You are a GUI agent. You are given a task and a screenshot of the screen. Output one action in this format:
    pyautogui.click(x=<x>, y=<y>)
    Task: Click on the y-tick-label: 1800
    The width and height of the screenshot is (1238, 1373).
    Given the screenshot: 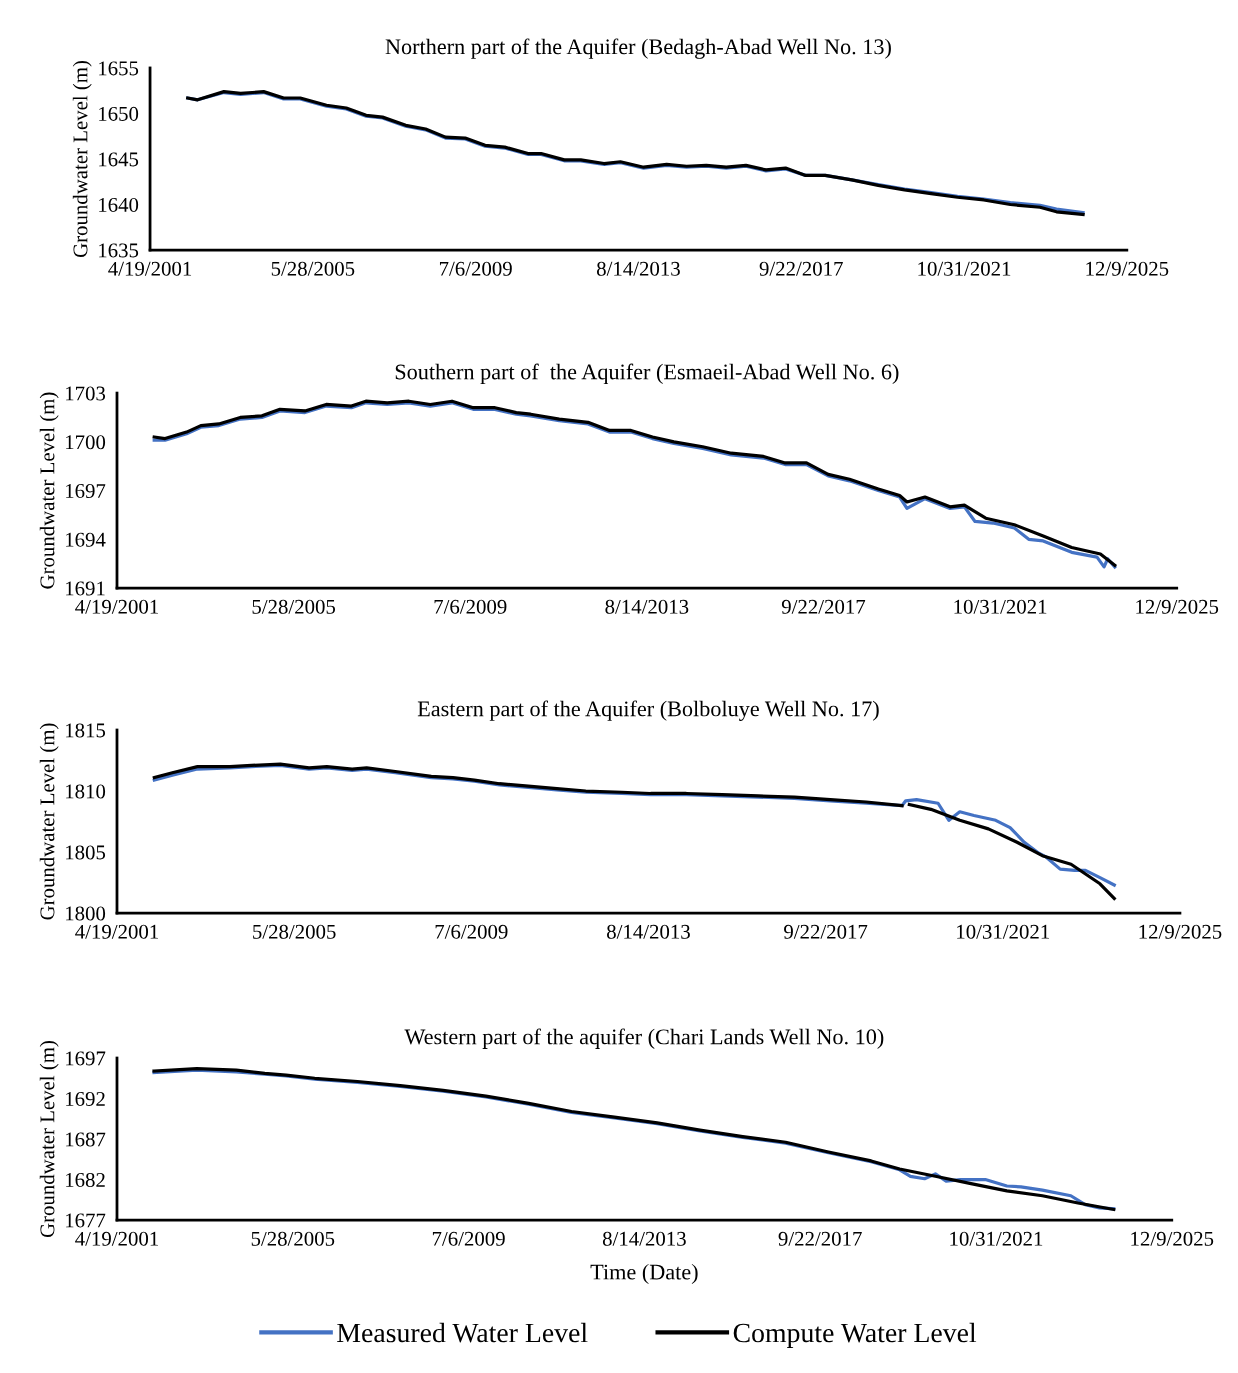 What is the action you would take?
    pyautogui.click(x=86, y=913)
    